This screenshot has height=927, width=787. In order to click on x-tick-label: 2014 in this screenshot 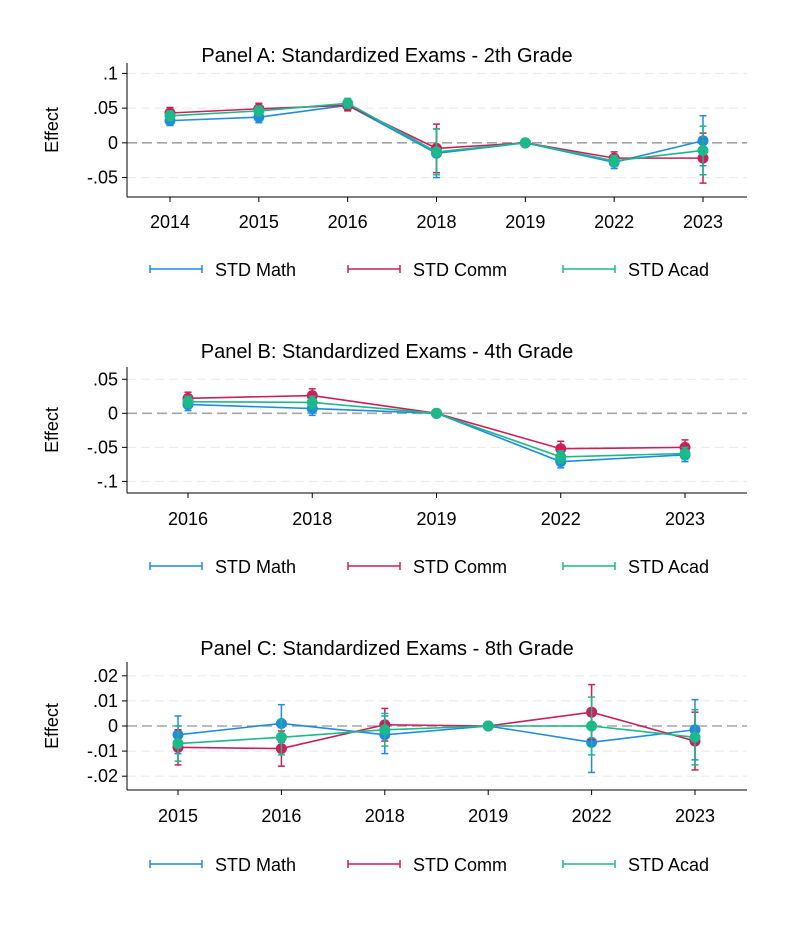, I will do `click(170, 222)`.